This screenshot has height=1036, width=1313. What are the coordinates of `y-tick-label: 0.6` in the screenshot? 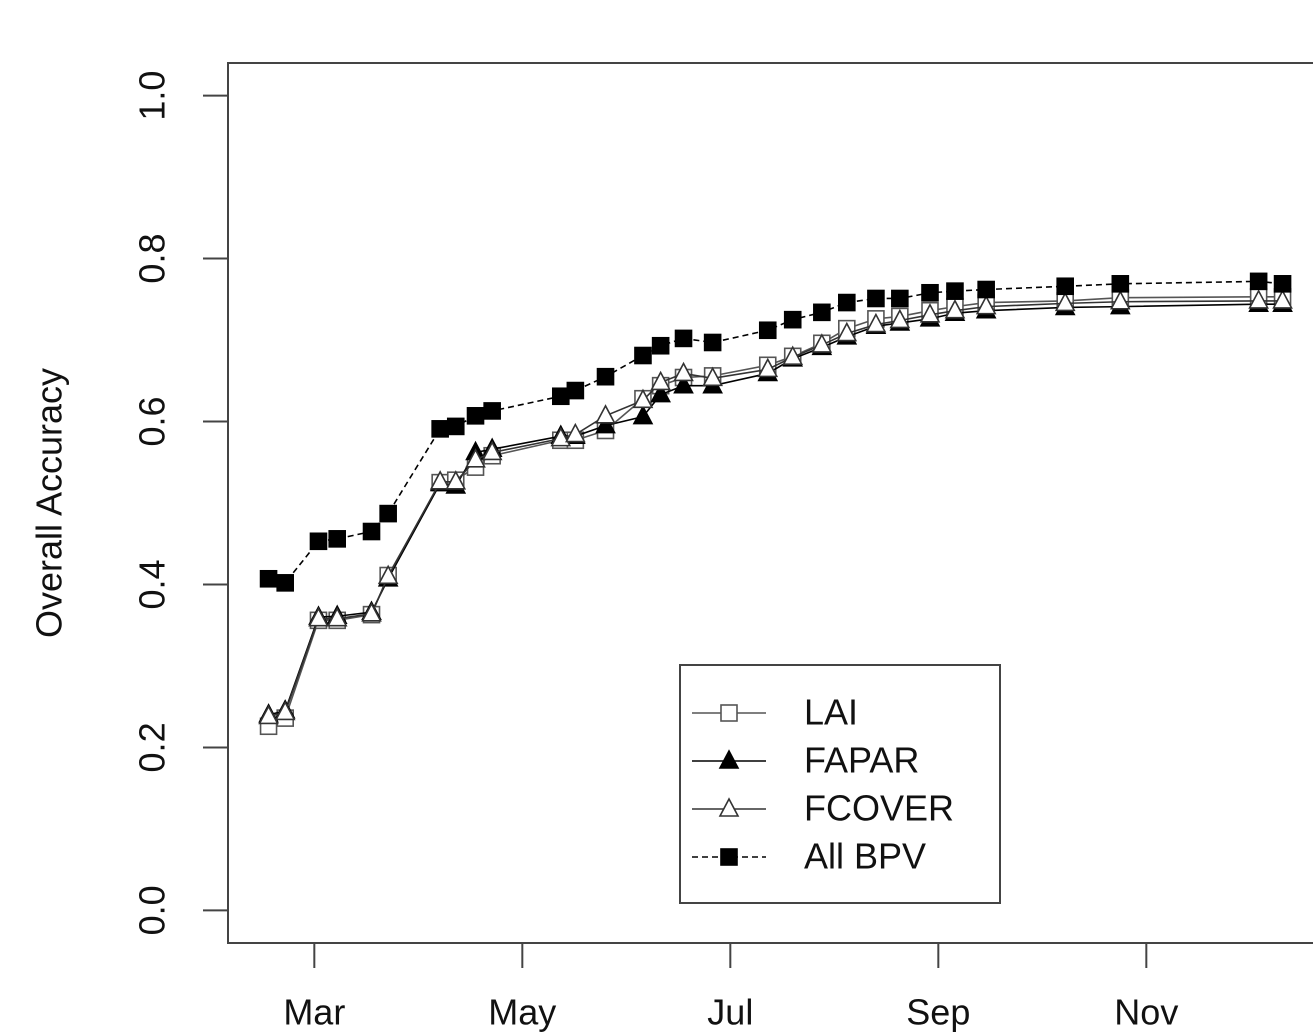 It's located at (152, 421).